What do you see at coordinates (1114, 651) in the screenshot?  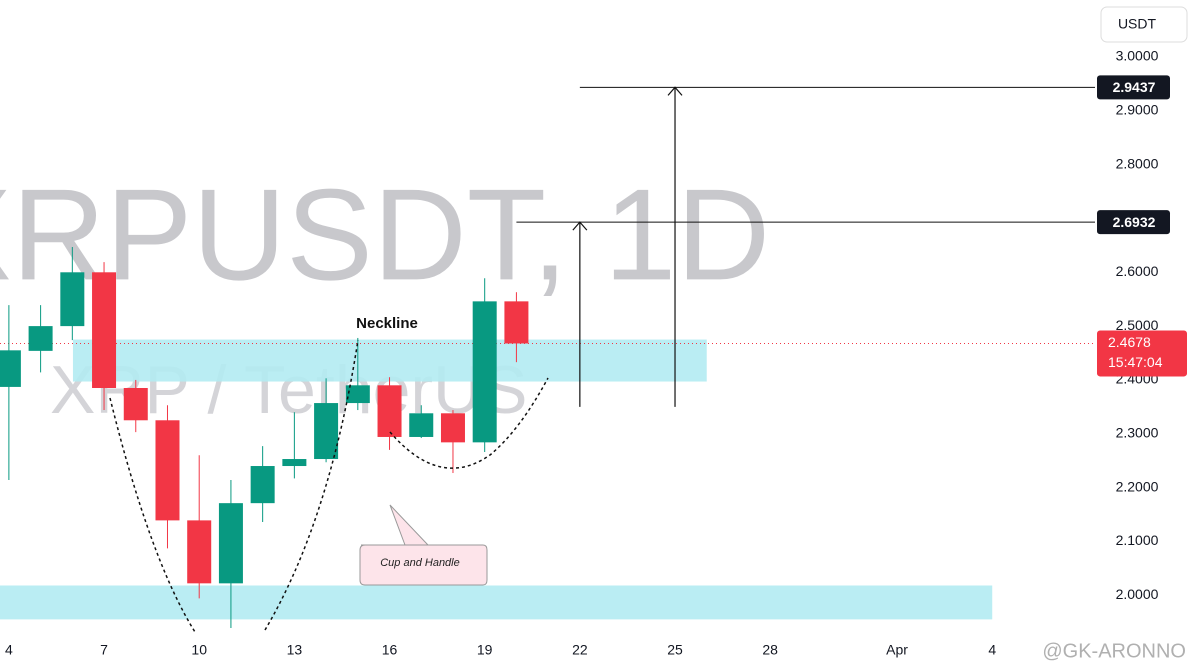 I see `watermark: @GK-ARONNO` at bounding box center [1114, 651].